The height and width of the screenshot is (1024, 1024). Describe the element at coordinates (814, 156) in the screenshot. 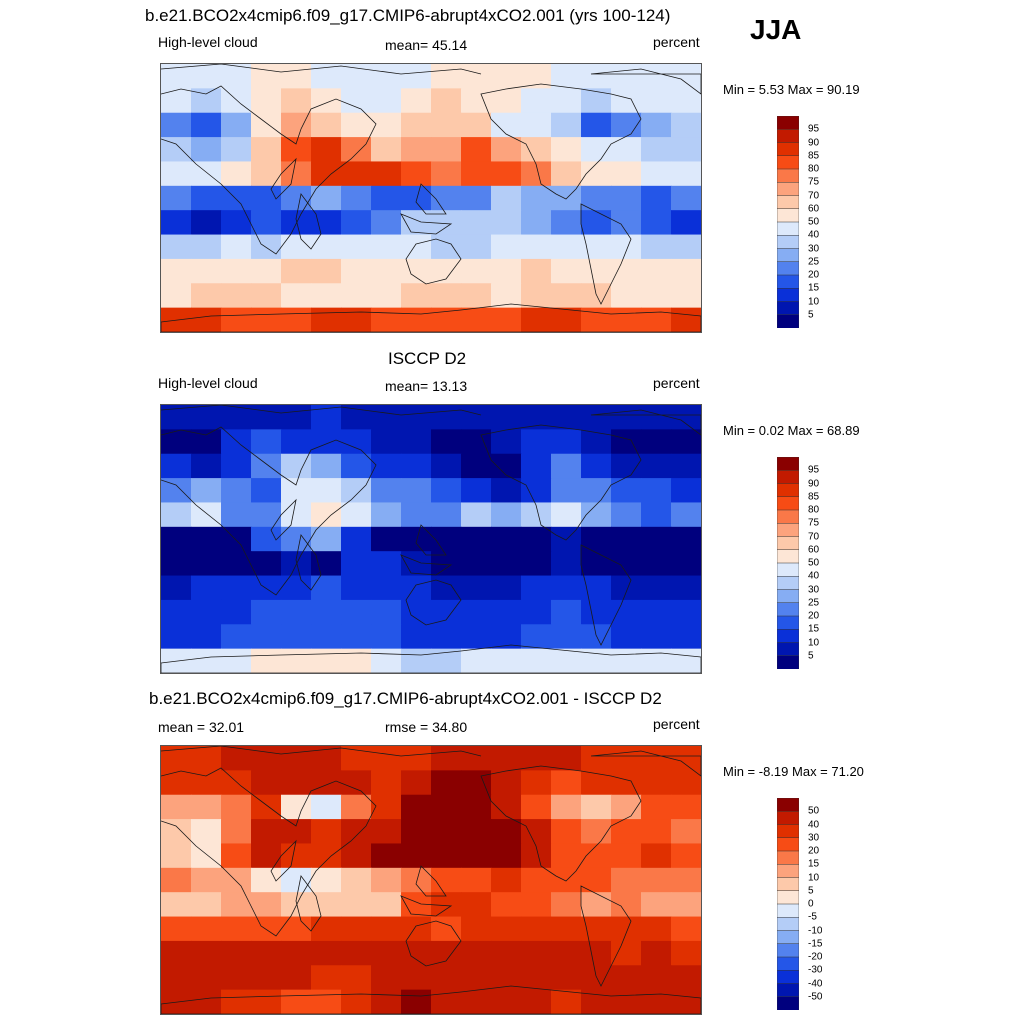

I see `colorbar-tick-label: 85` at that location.